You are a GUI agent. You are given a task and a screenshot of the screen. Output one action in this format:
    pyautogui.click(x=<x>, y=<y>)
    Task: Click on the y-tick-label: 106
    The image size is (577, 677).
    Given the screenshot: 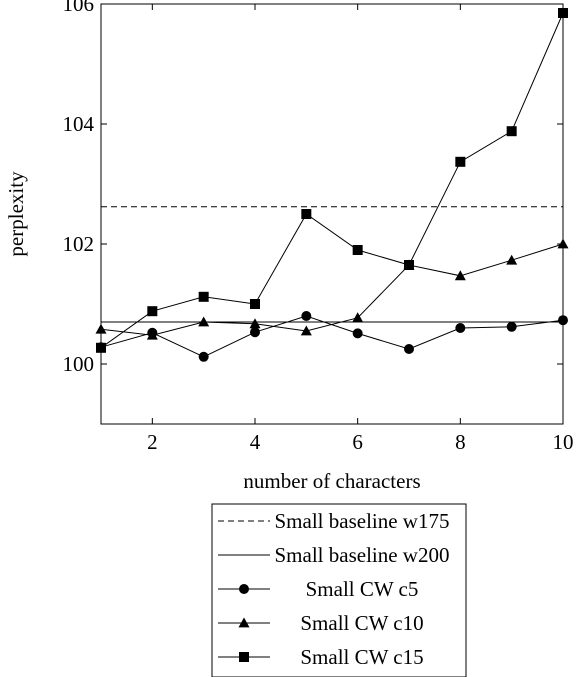 What is the action you would take?
    pyautogui.click(x=79, y=8)
    